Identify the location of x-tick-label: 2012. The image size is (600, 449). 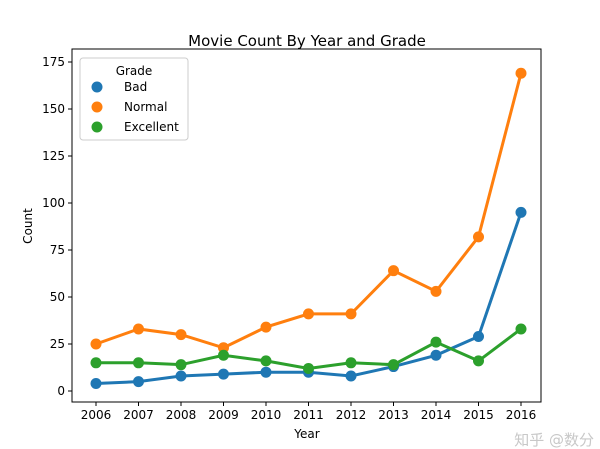
(351, 415).